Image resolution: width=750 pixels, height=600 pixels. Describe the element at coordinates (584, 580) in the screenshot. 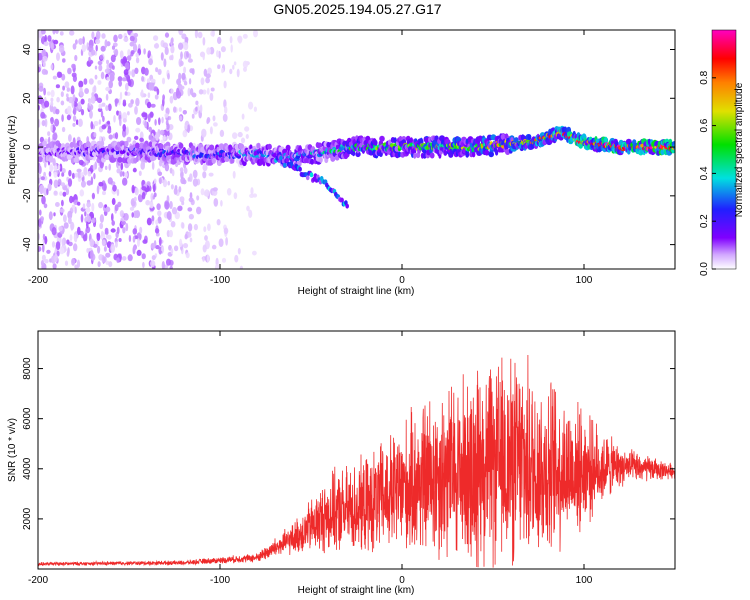

I see `x-tick-label: 100` at that location.